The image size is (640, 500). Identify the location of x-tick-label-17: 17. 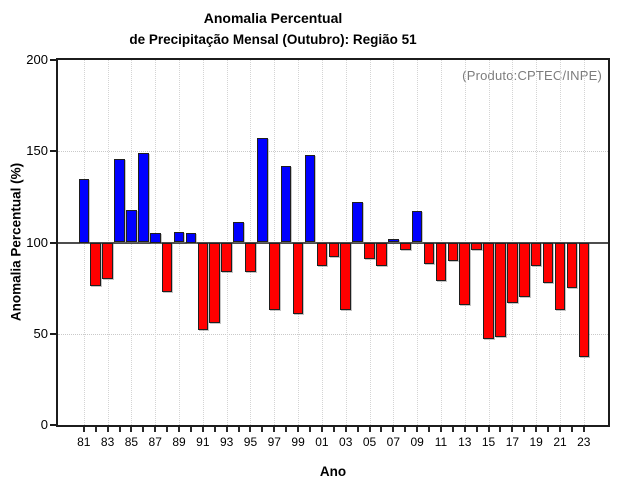
(512, 442).